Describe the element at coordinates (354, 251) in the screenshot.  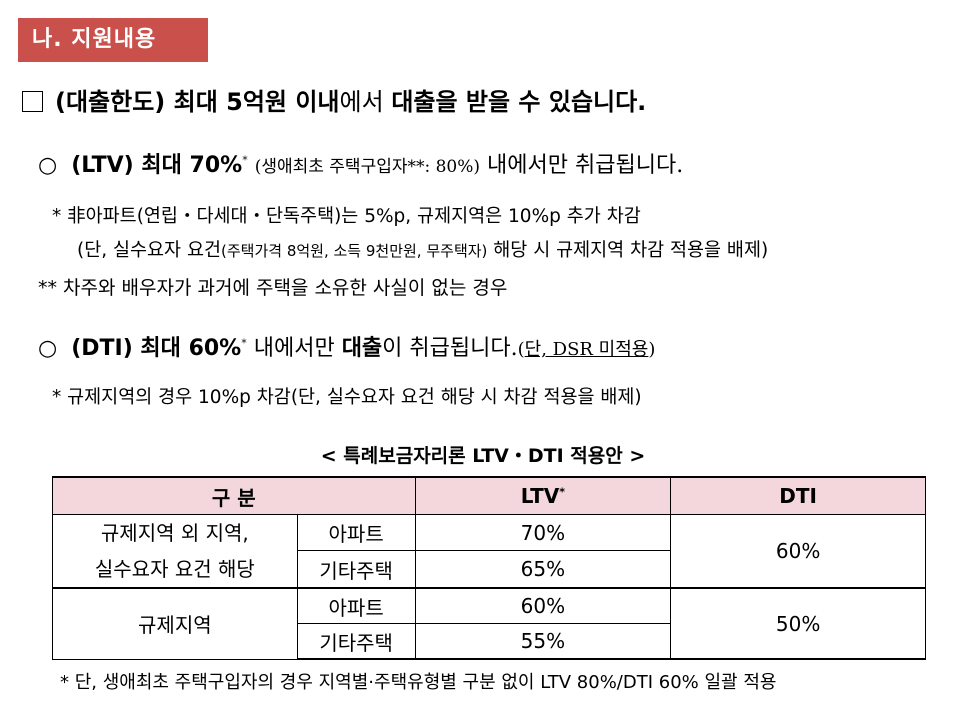
I see `ltv-footnote-2-small: (주택가격 8억원, 소득 9천만원, 무주택자)` at that location.